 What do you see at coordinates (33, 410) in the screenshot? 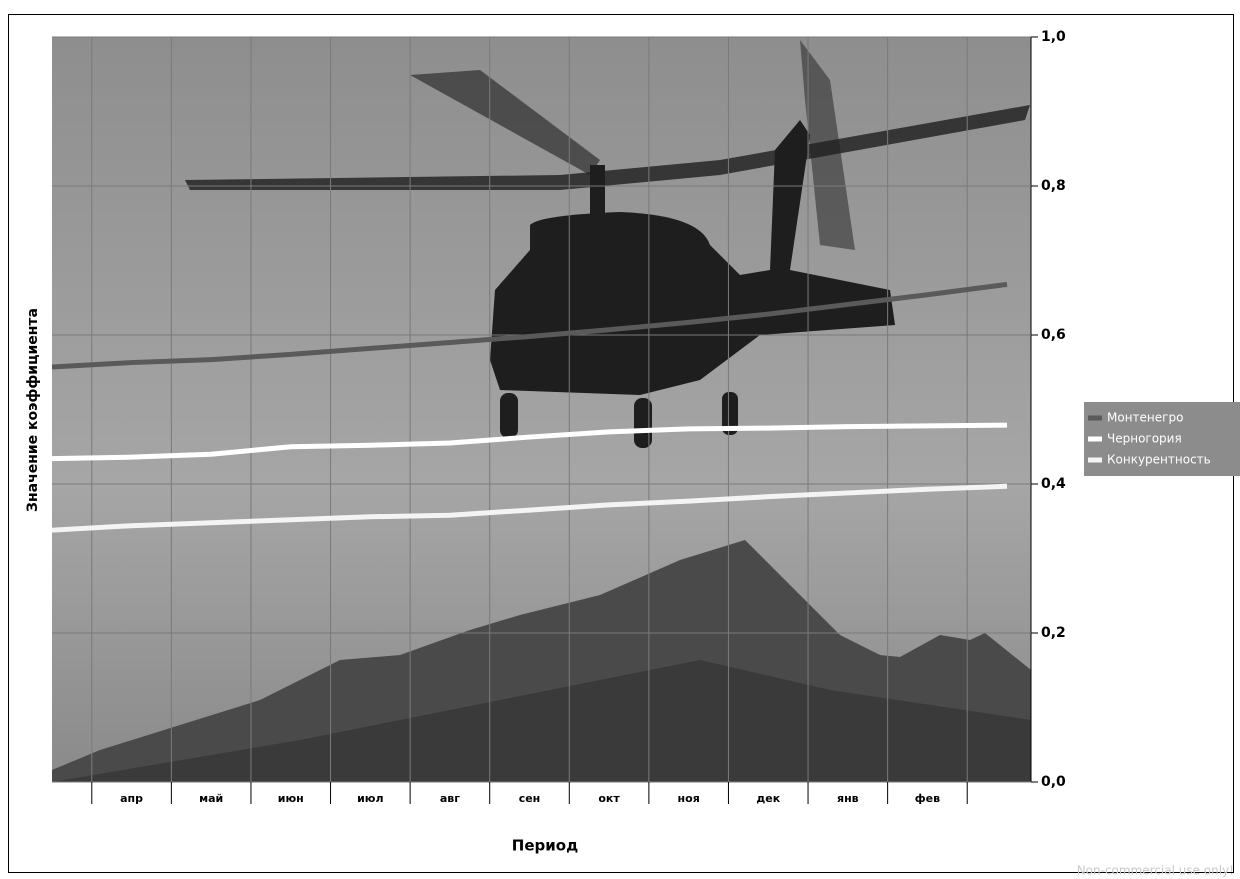
I see `y-axis-title: Значение коэффициента` at bounding box center [33, 410].